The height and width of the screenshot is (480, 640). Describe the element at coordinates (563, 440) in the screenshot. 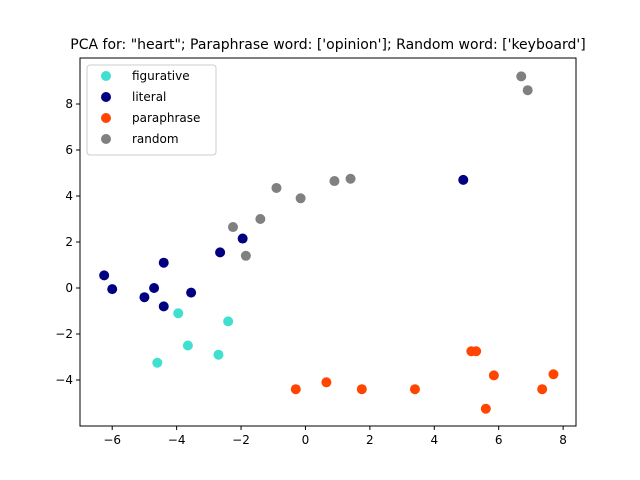

I see `x-tick-label: 8` at that location.